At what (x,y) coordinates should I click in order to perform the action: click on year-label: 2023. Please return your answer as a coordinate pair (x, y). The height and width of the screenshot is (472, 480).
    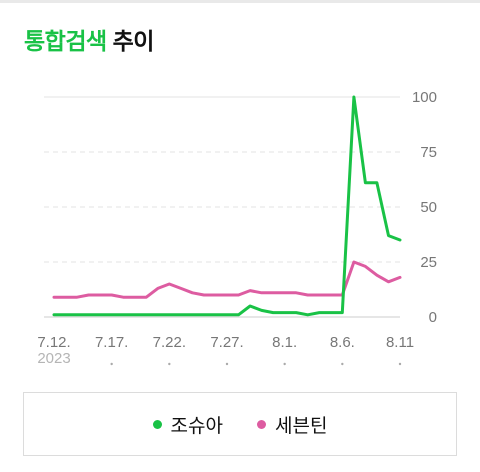
    Looking at the image, I should click on (53, 358).